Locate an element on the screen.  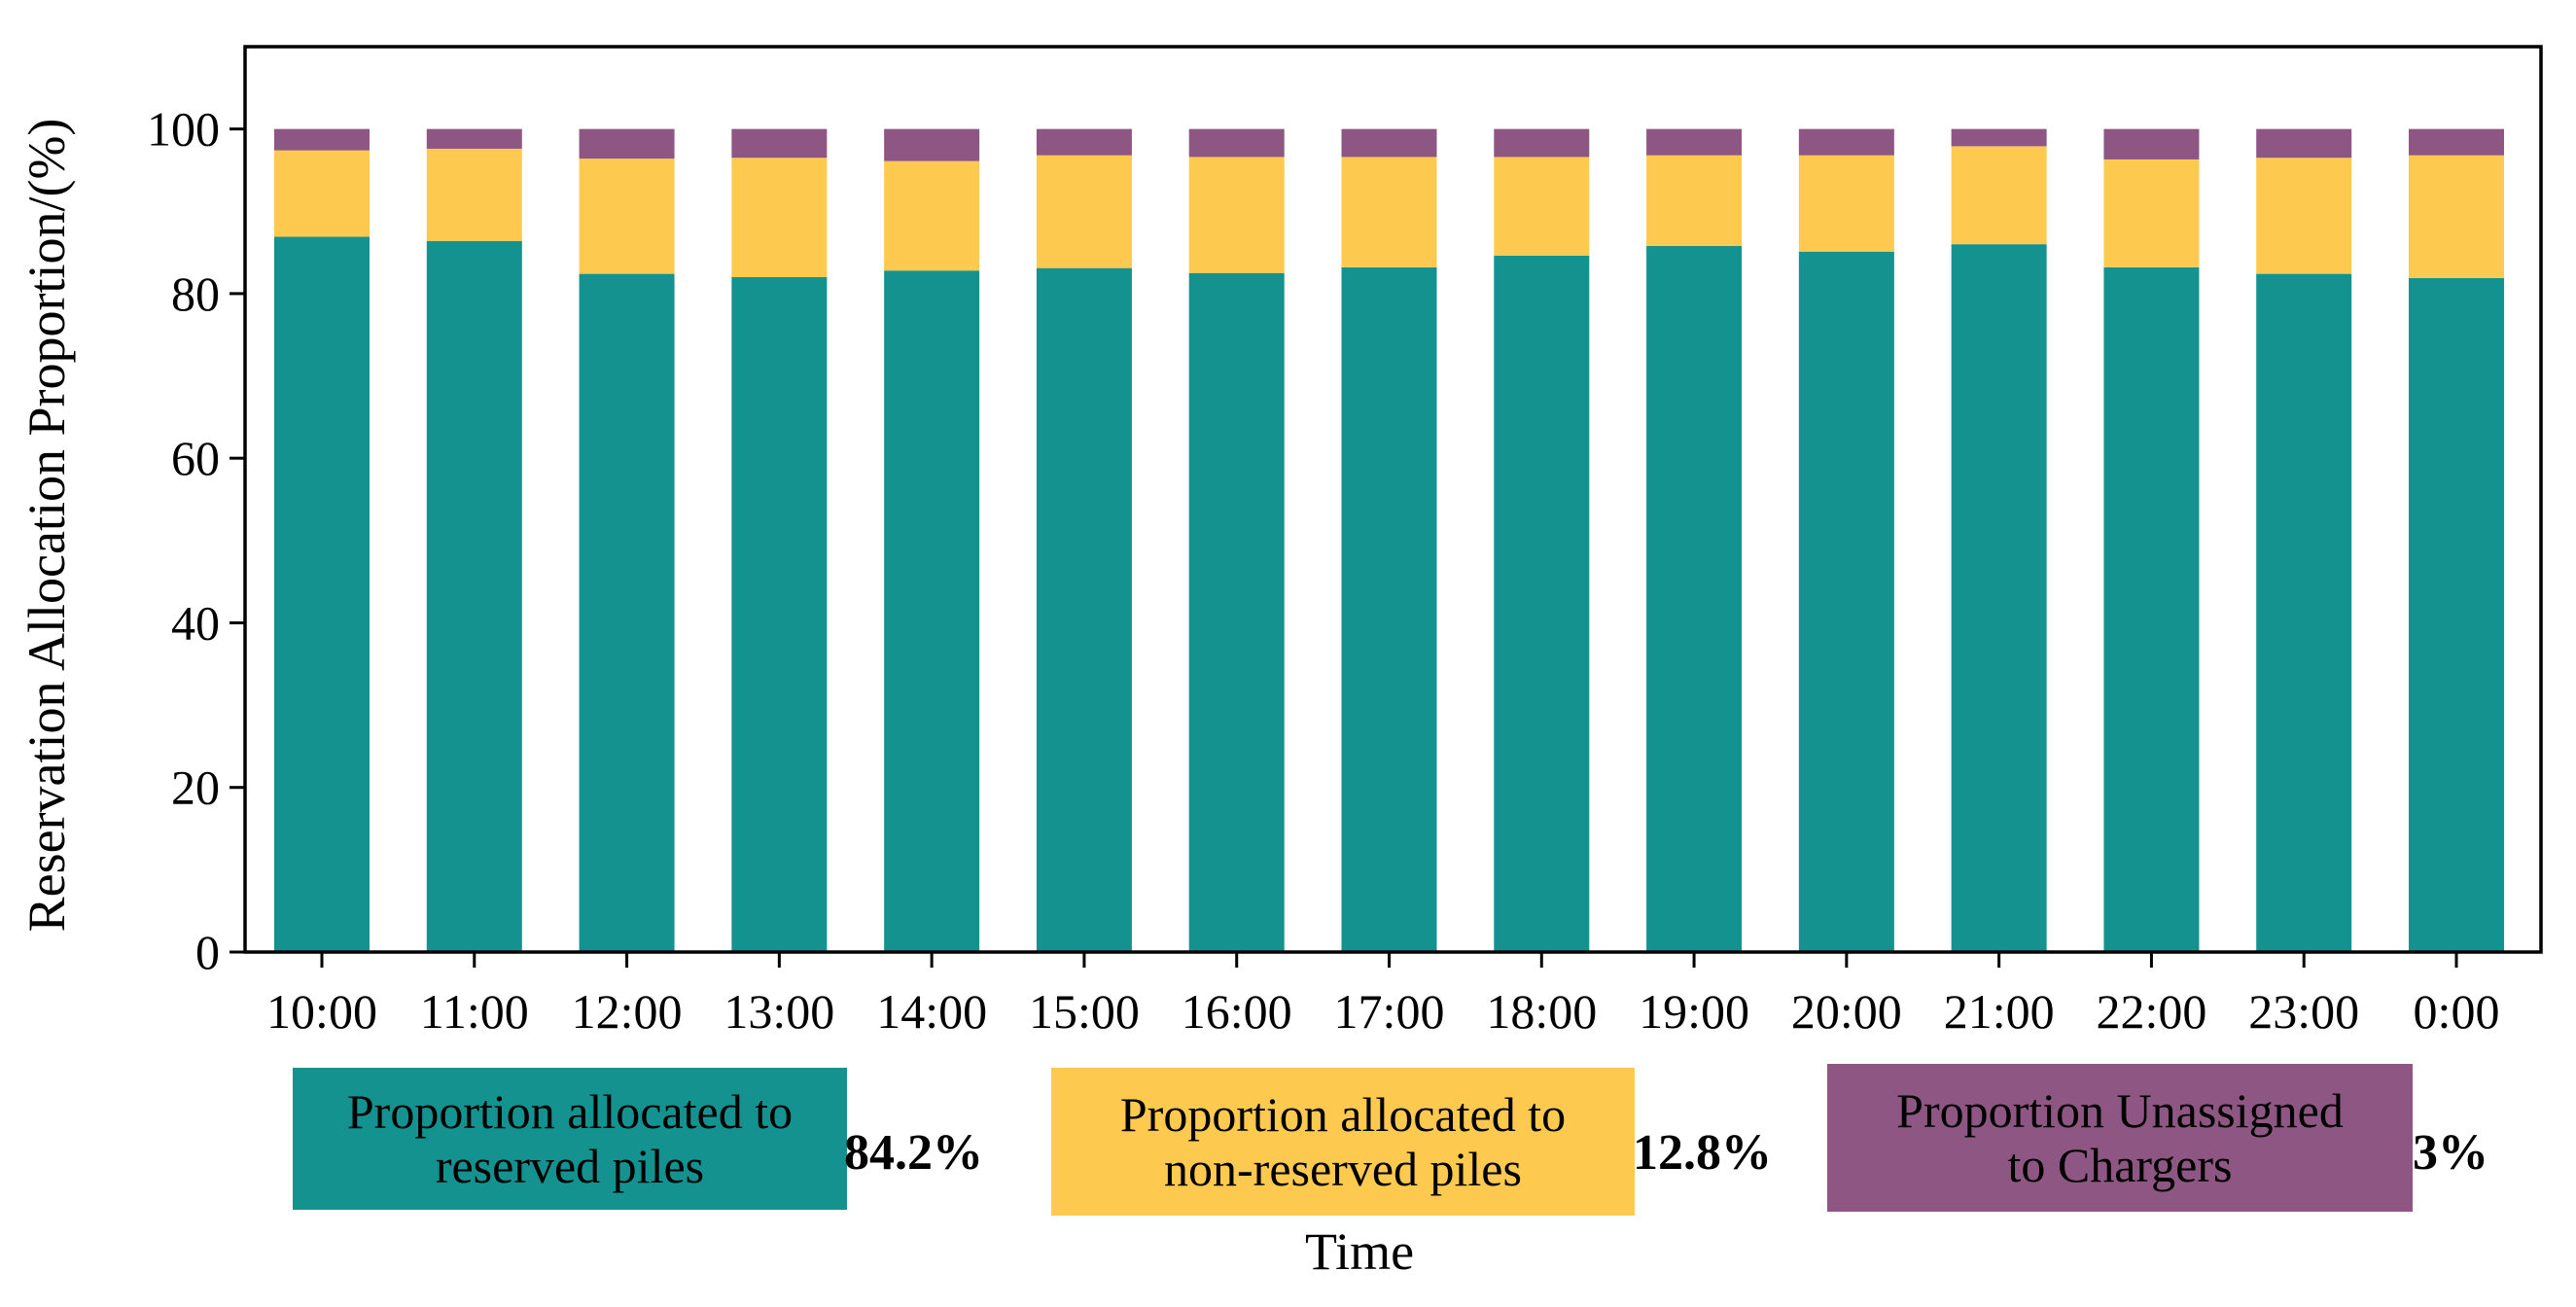
y-tick-label: 20 is located at coordinates (195, 787).